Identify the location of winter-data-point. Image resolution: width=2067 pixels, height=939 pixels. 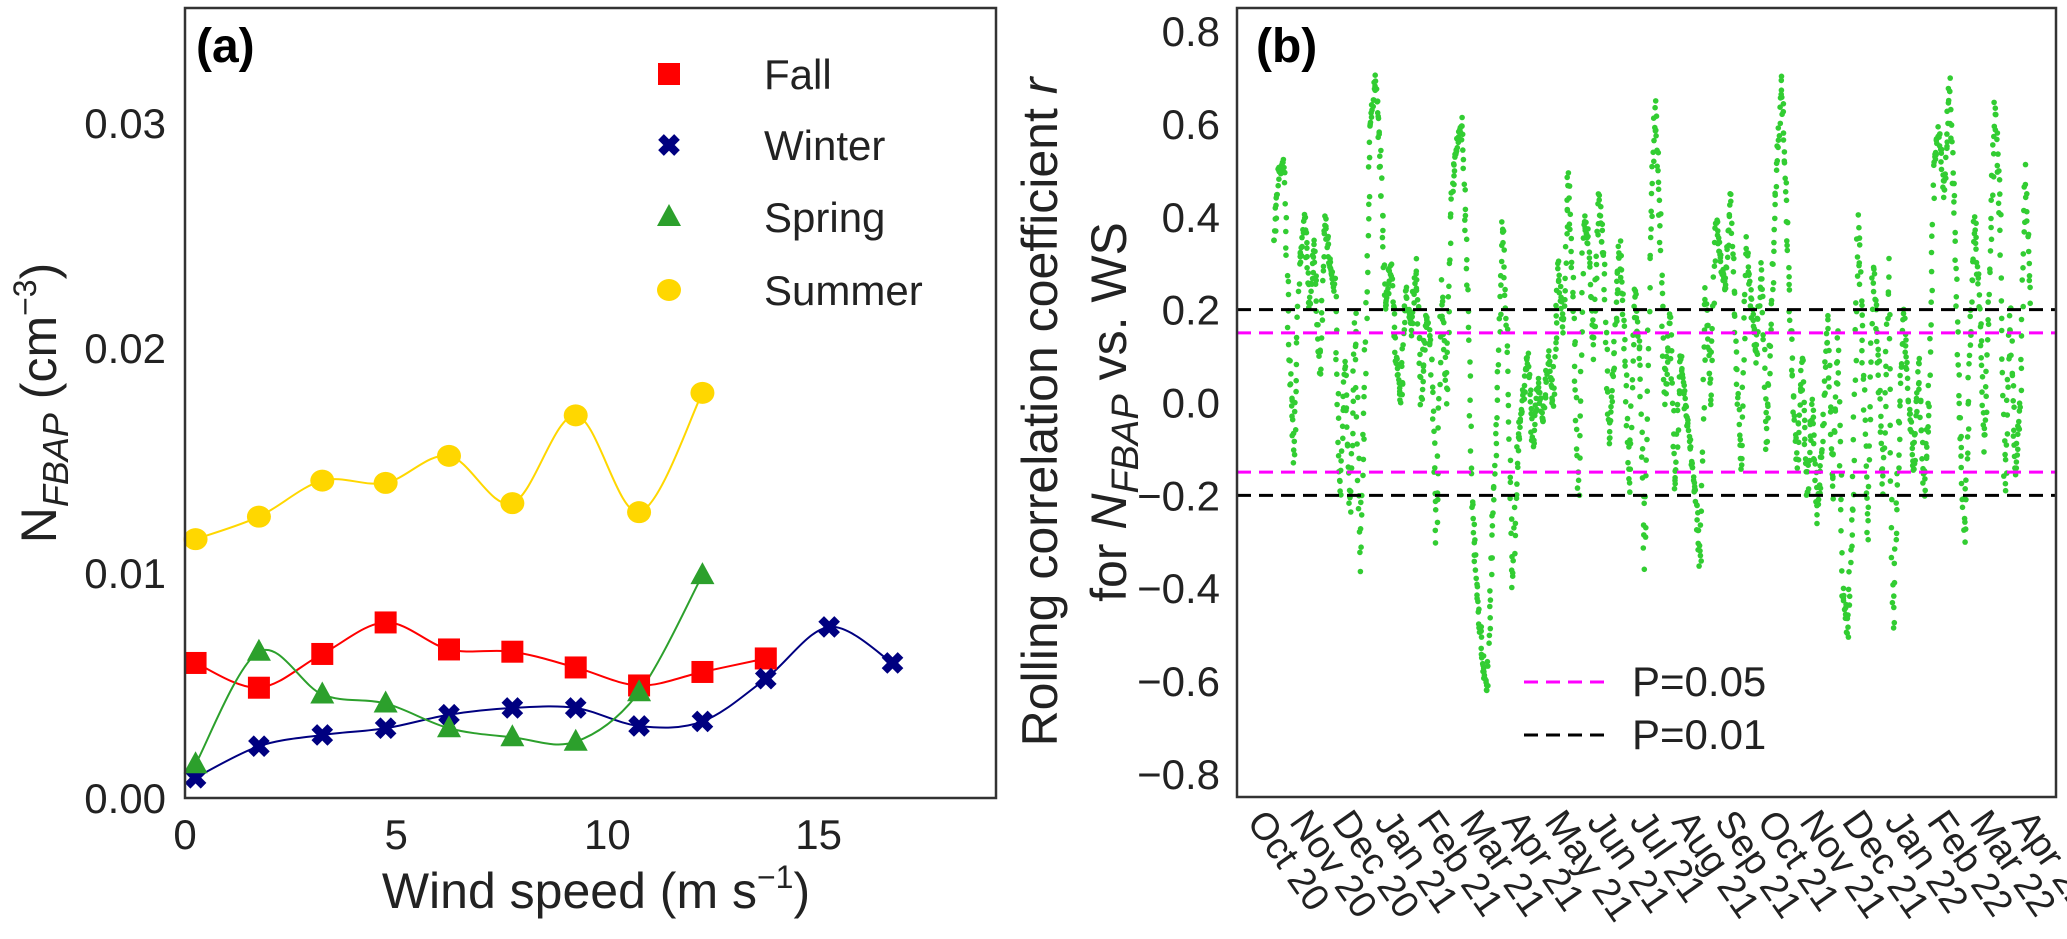
(385, 728).